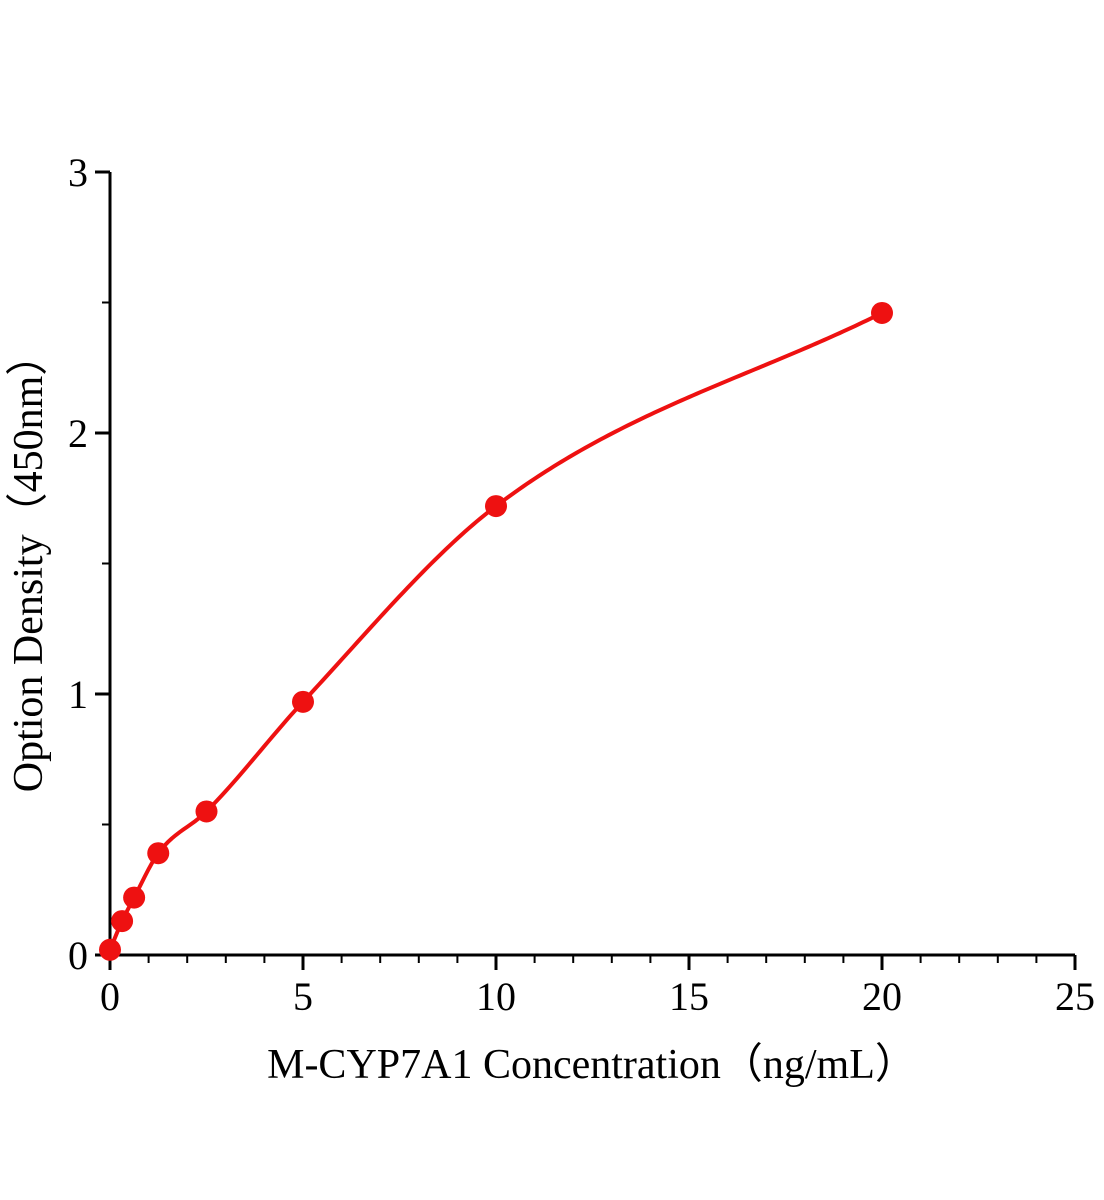 The image size is (1104, 1200). Describe the element at coordinates (592, 1065) in the screenshot. I see `x-axis-title: M-CYP7A1 Concentration（ng/mL）` at that location.